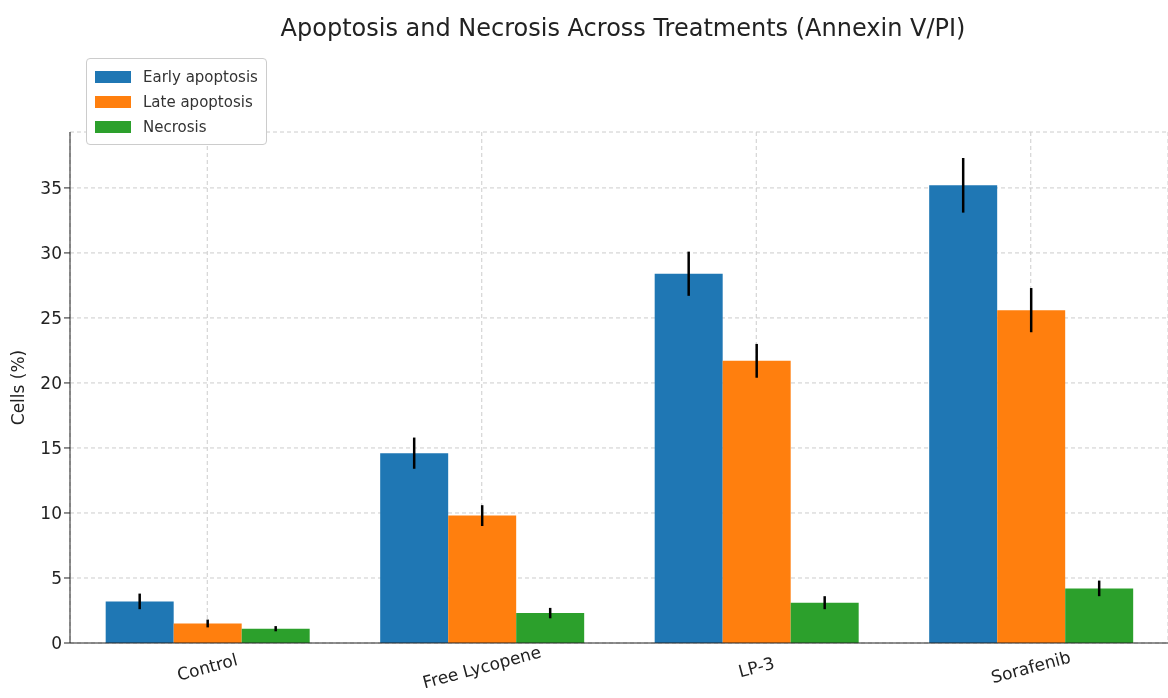 This screenshot has width=1168, height=698. Describe the element at coordinates (56, 643) in the screenshot. I see `y-tick-label: 0` at that location.